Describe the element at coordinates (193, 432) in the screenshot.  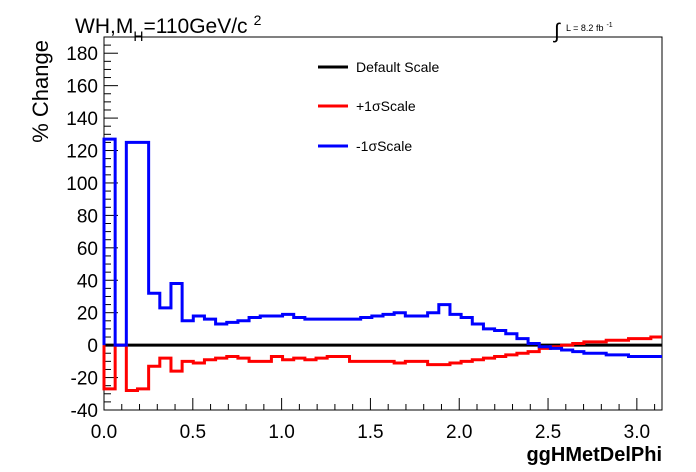
I see `x-tick-label: 0.5` at that location.